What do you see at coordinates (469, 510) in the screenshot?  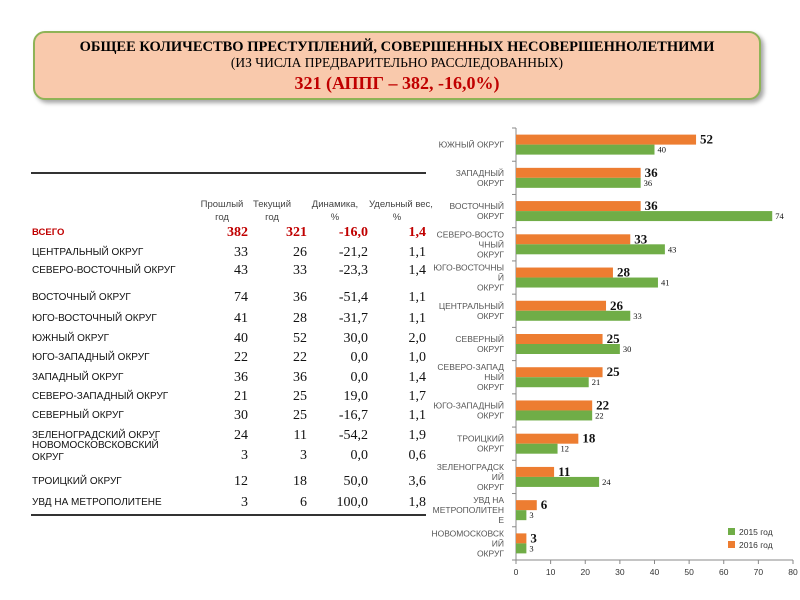 I see `category-label: УВД НА МЕТРОПОЛИТЕН Е` at bounding box center [469, 510].